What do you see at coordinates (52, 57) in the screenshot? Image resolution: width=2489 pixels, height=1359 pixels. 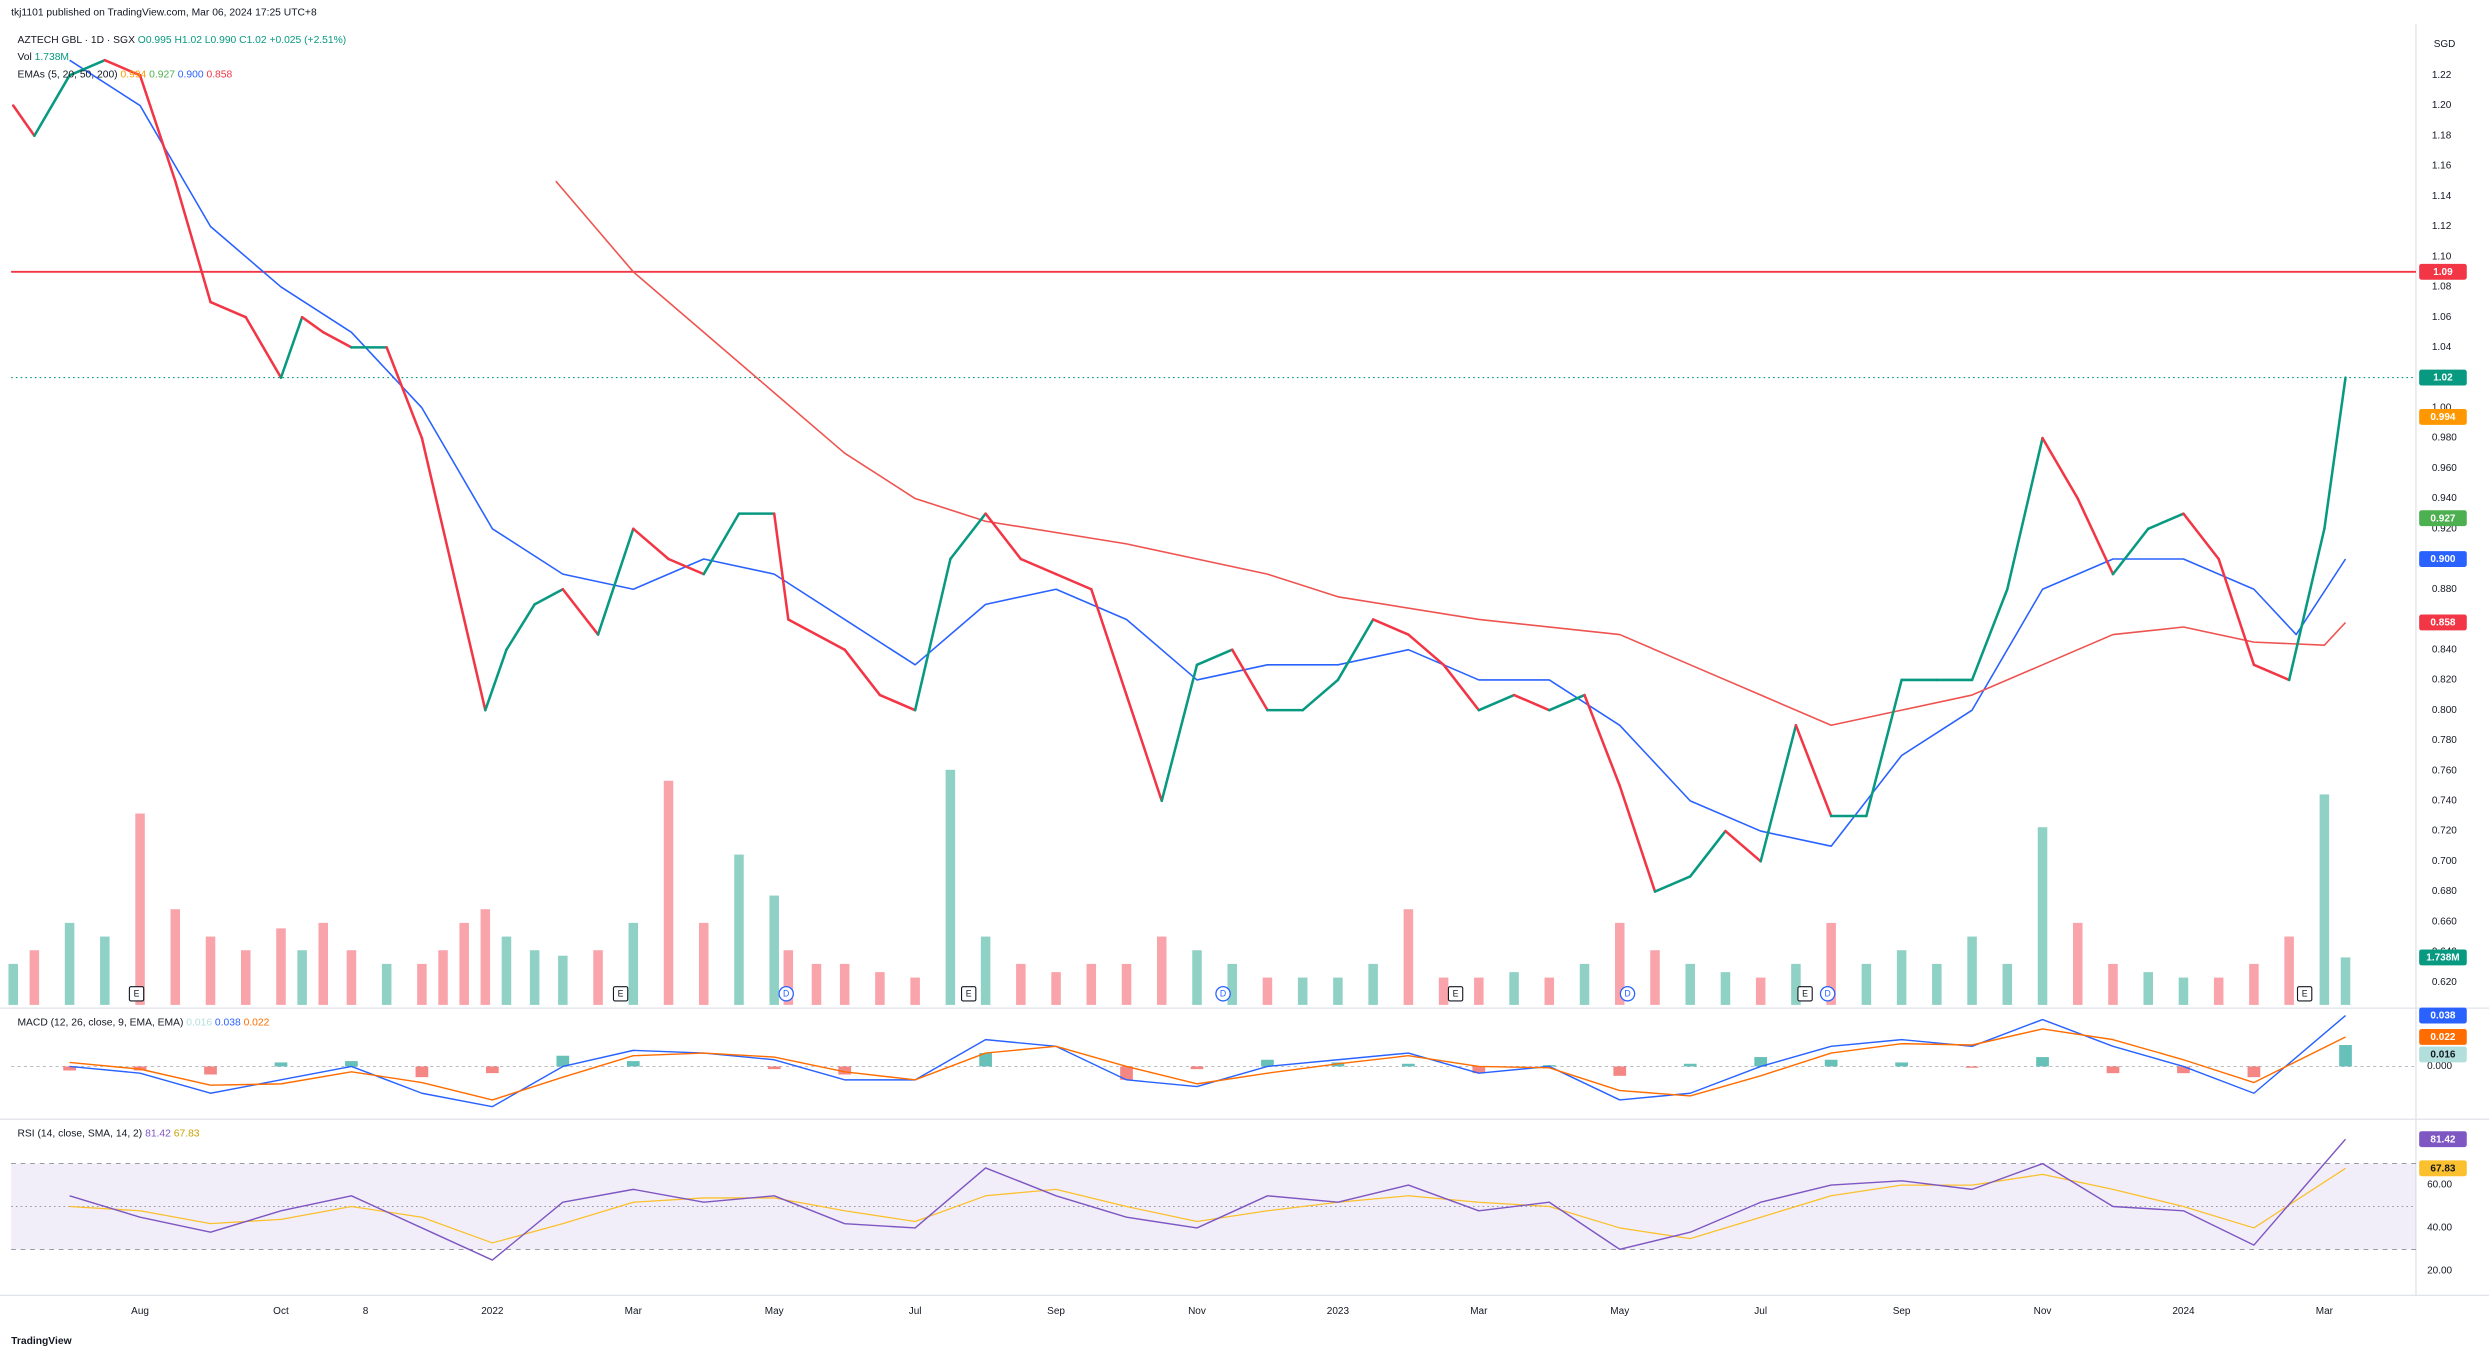 I see `volume-legend-part: 1.738M` at bounding box center [52, 57].